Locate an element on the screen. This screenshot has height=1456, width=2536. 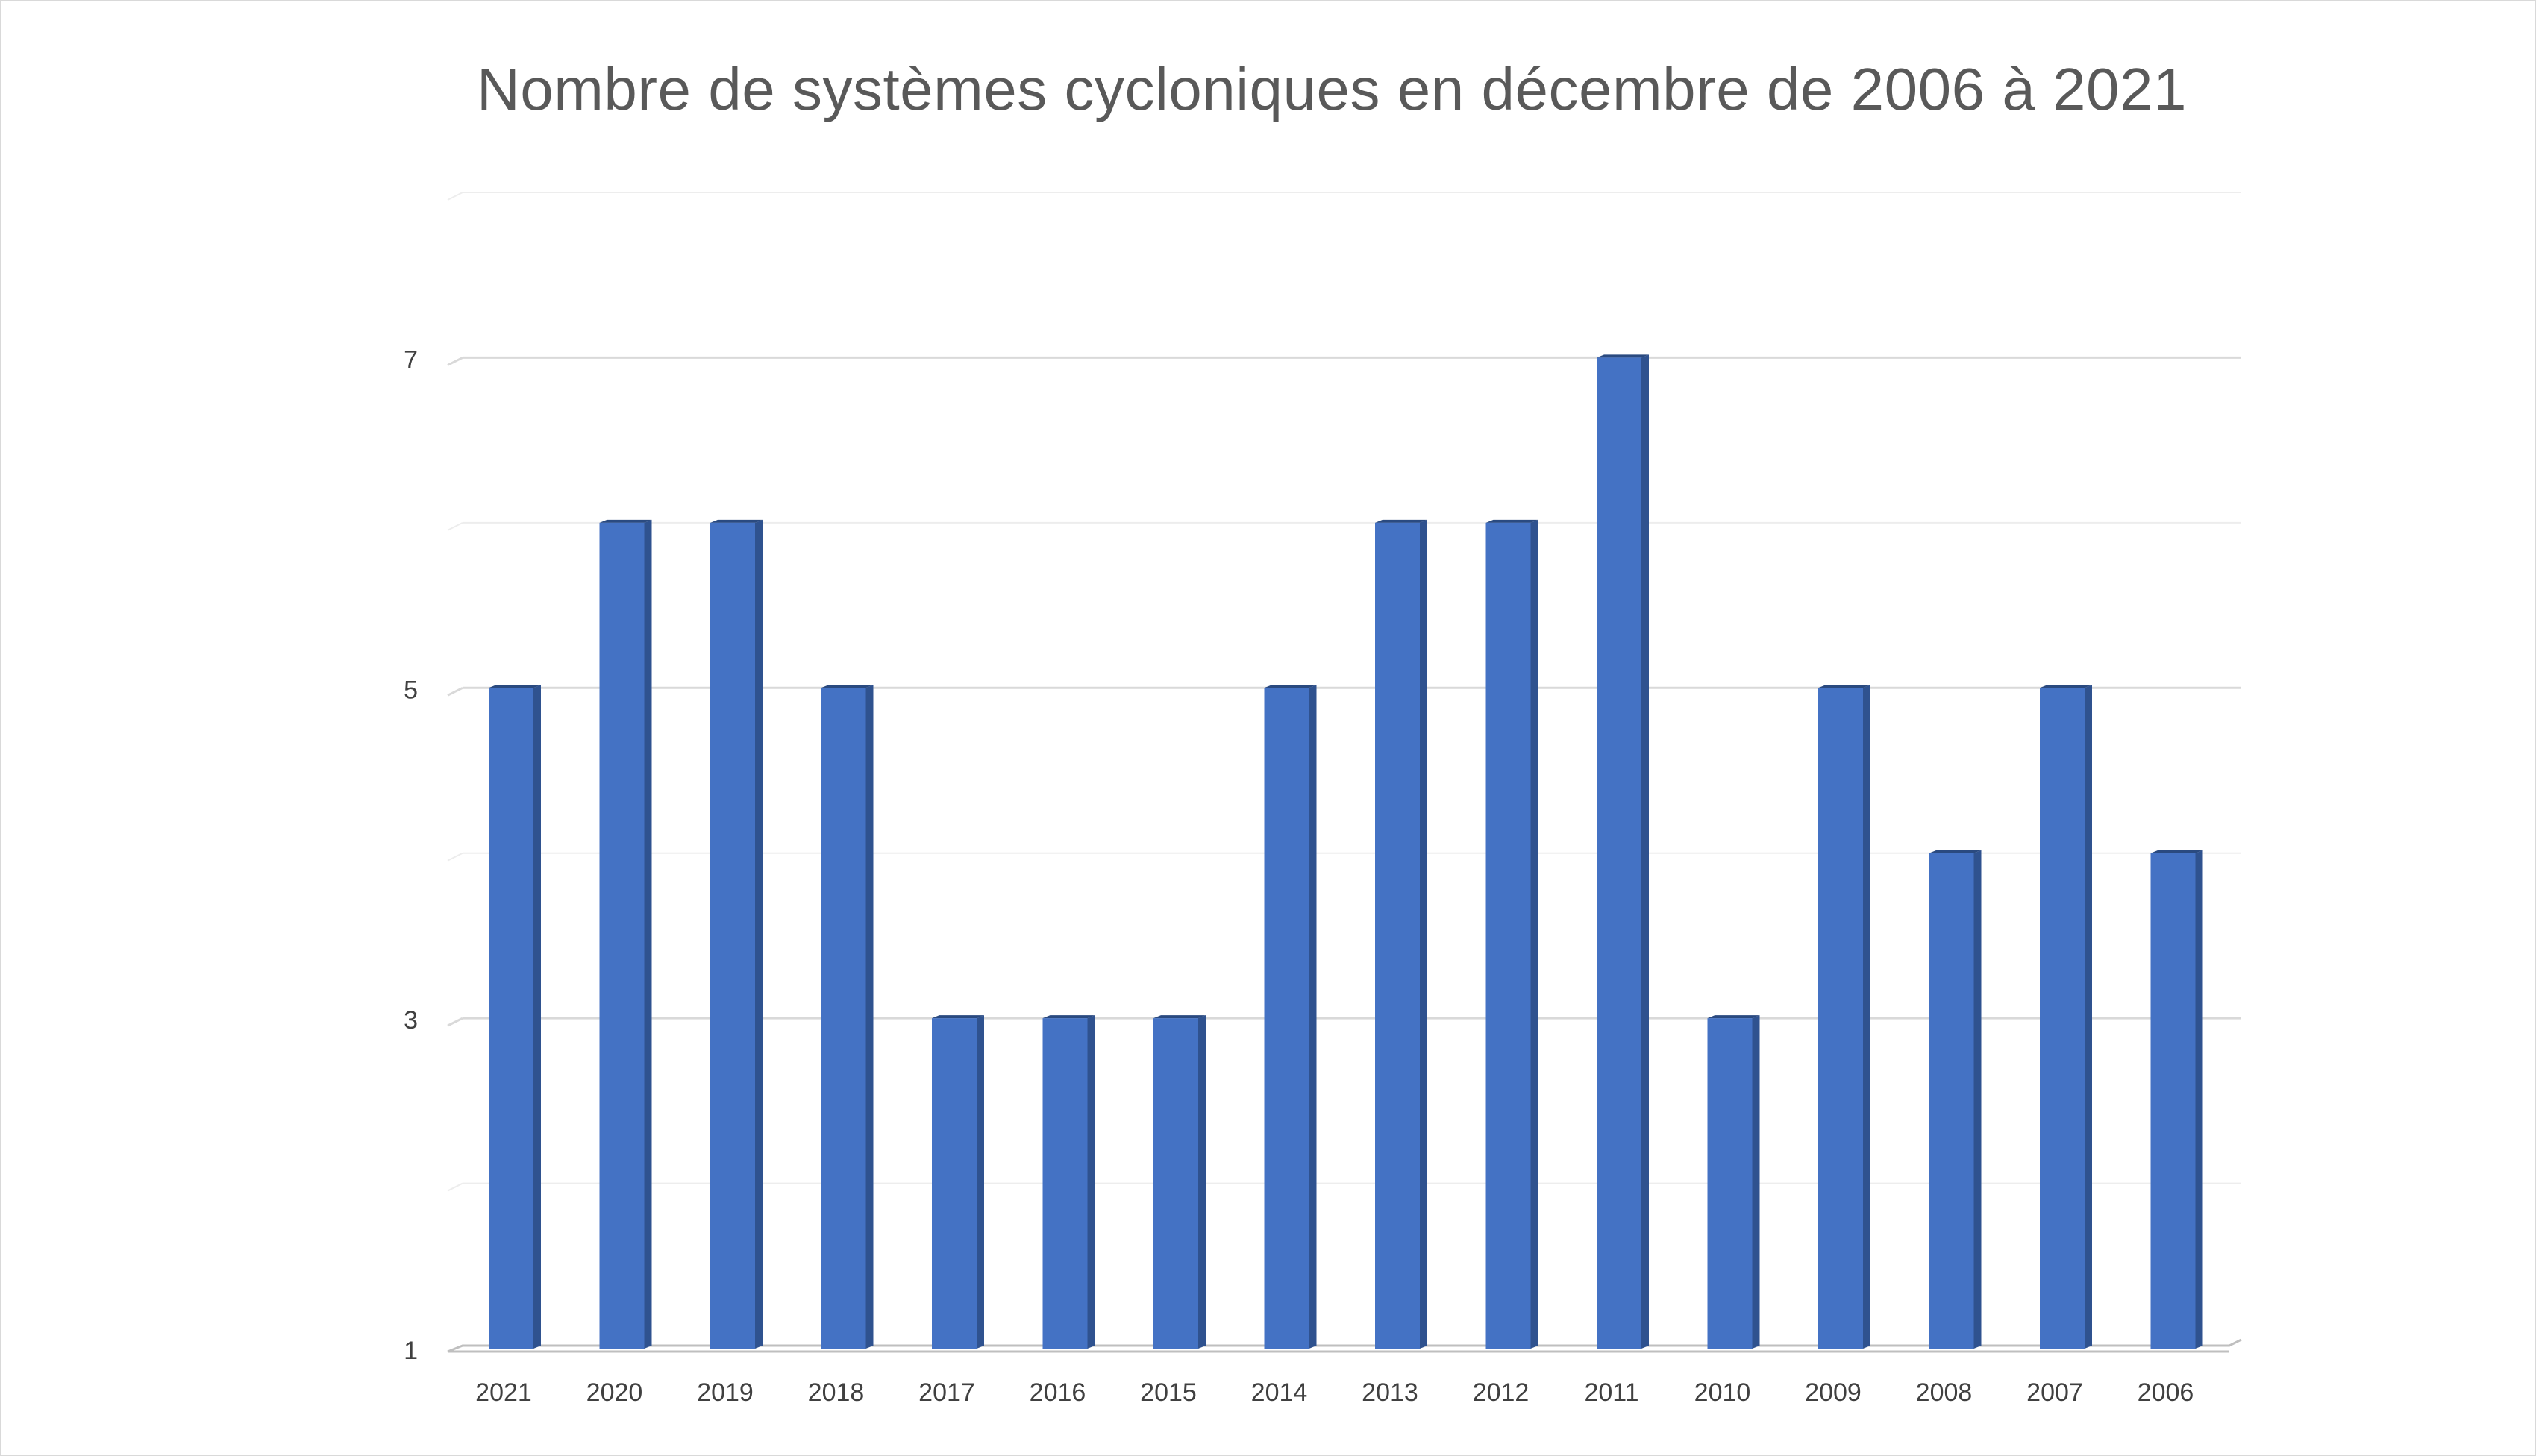
x-tick-label: 2011 is located at coordinates (1611, 1392).